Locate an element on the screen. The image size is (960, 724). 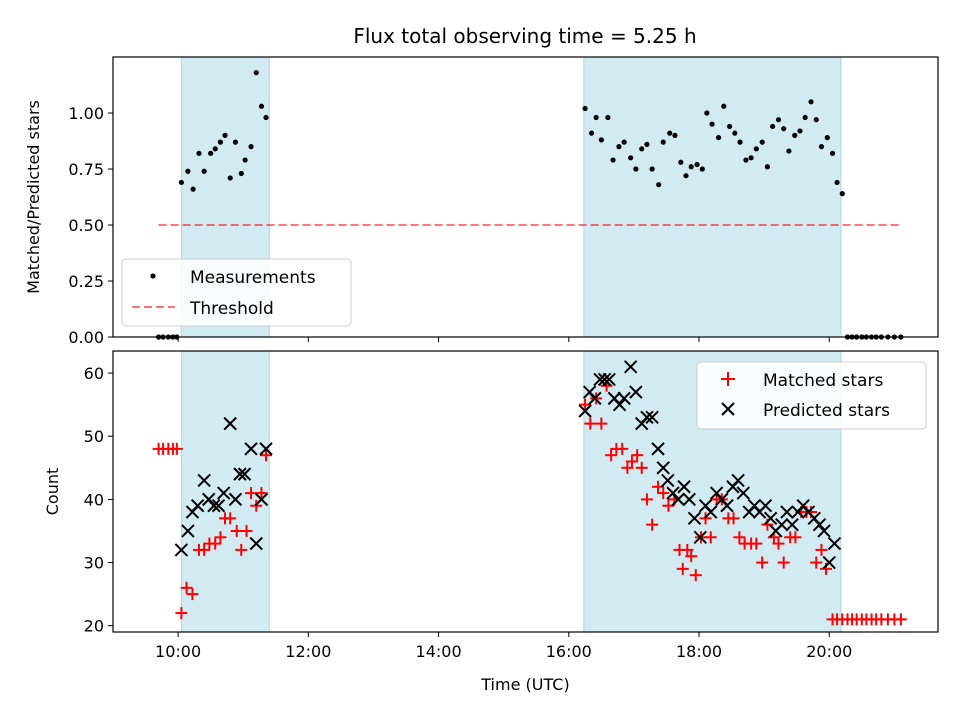
x-tick-label: 12:00 is located at coordinates (308, 651).